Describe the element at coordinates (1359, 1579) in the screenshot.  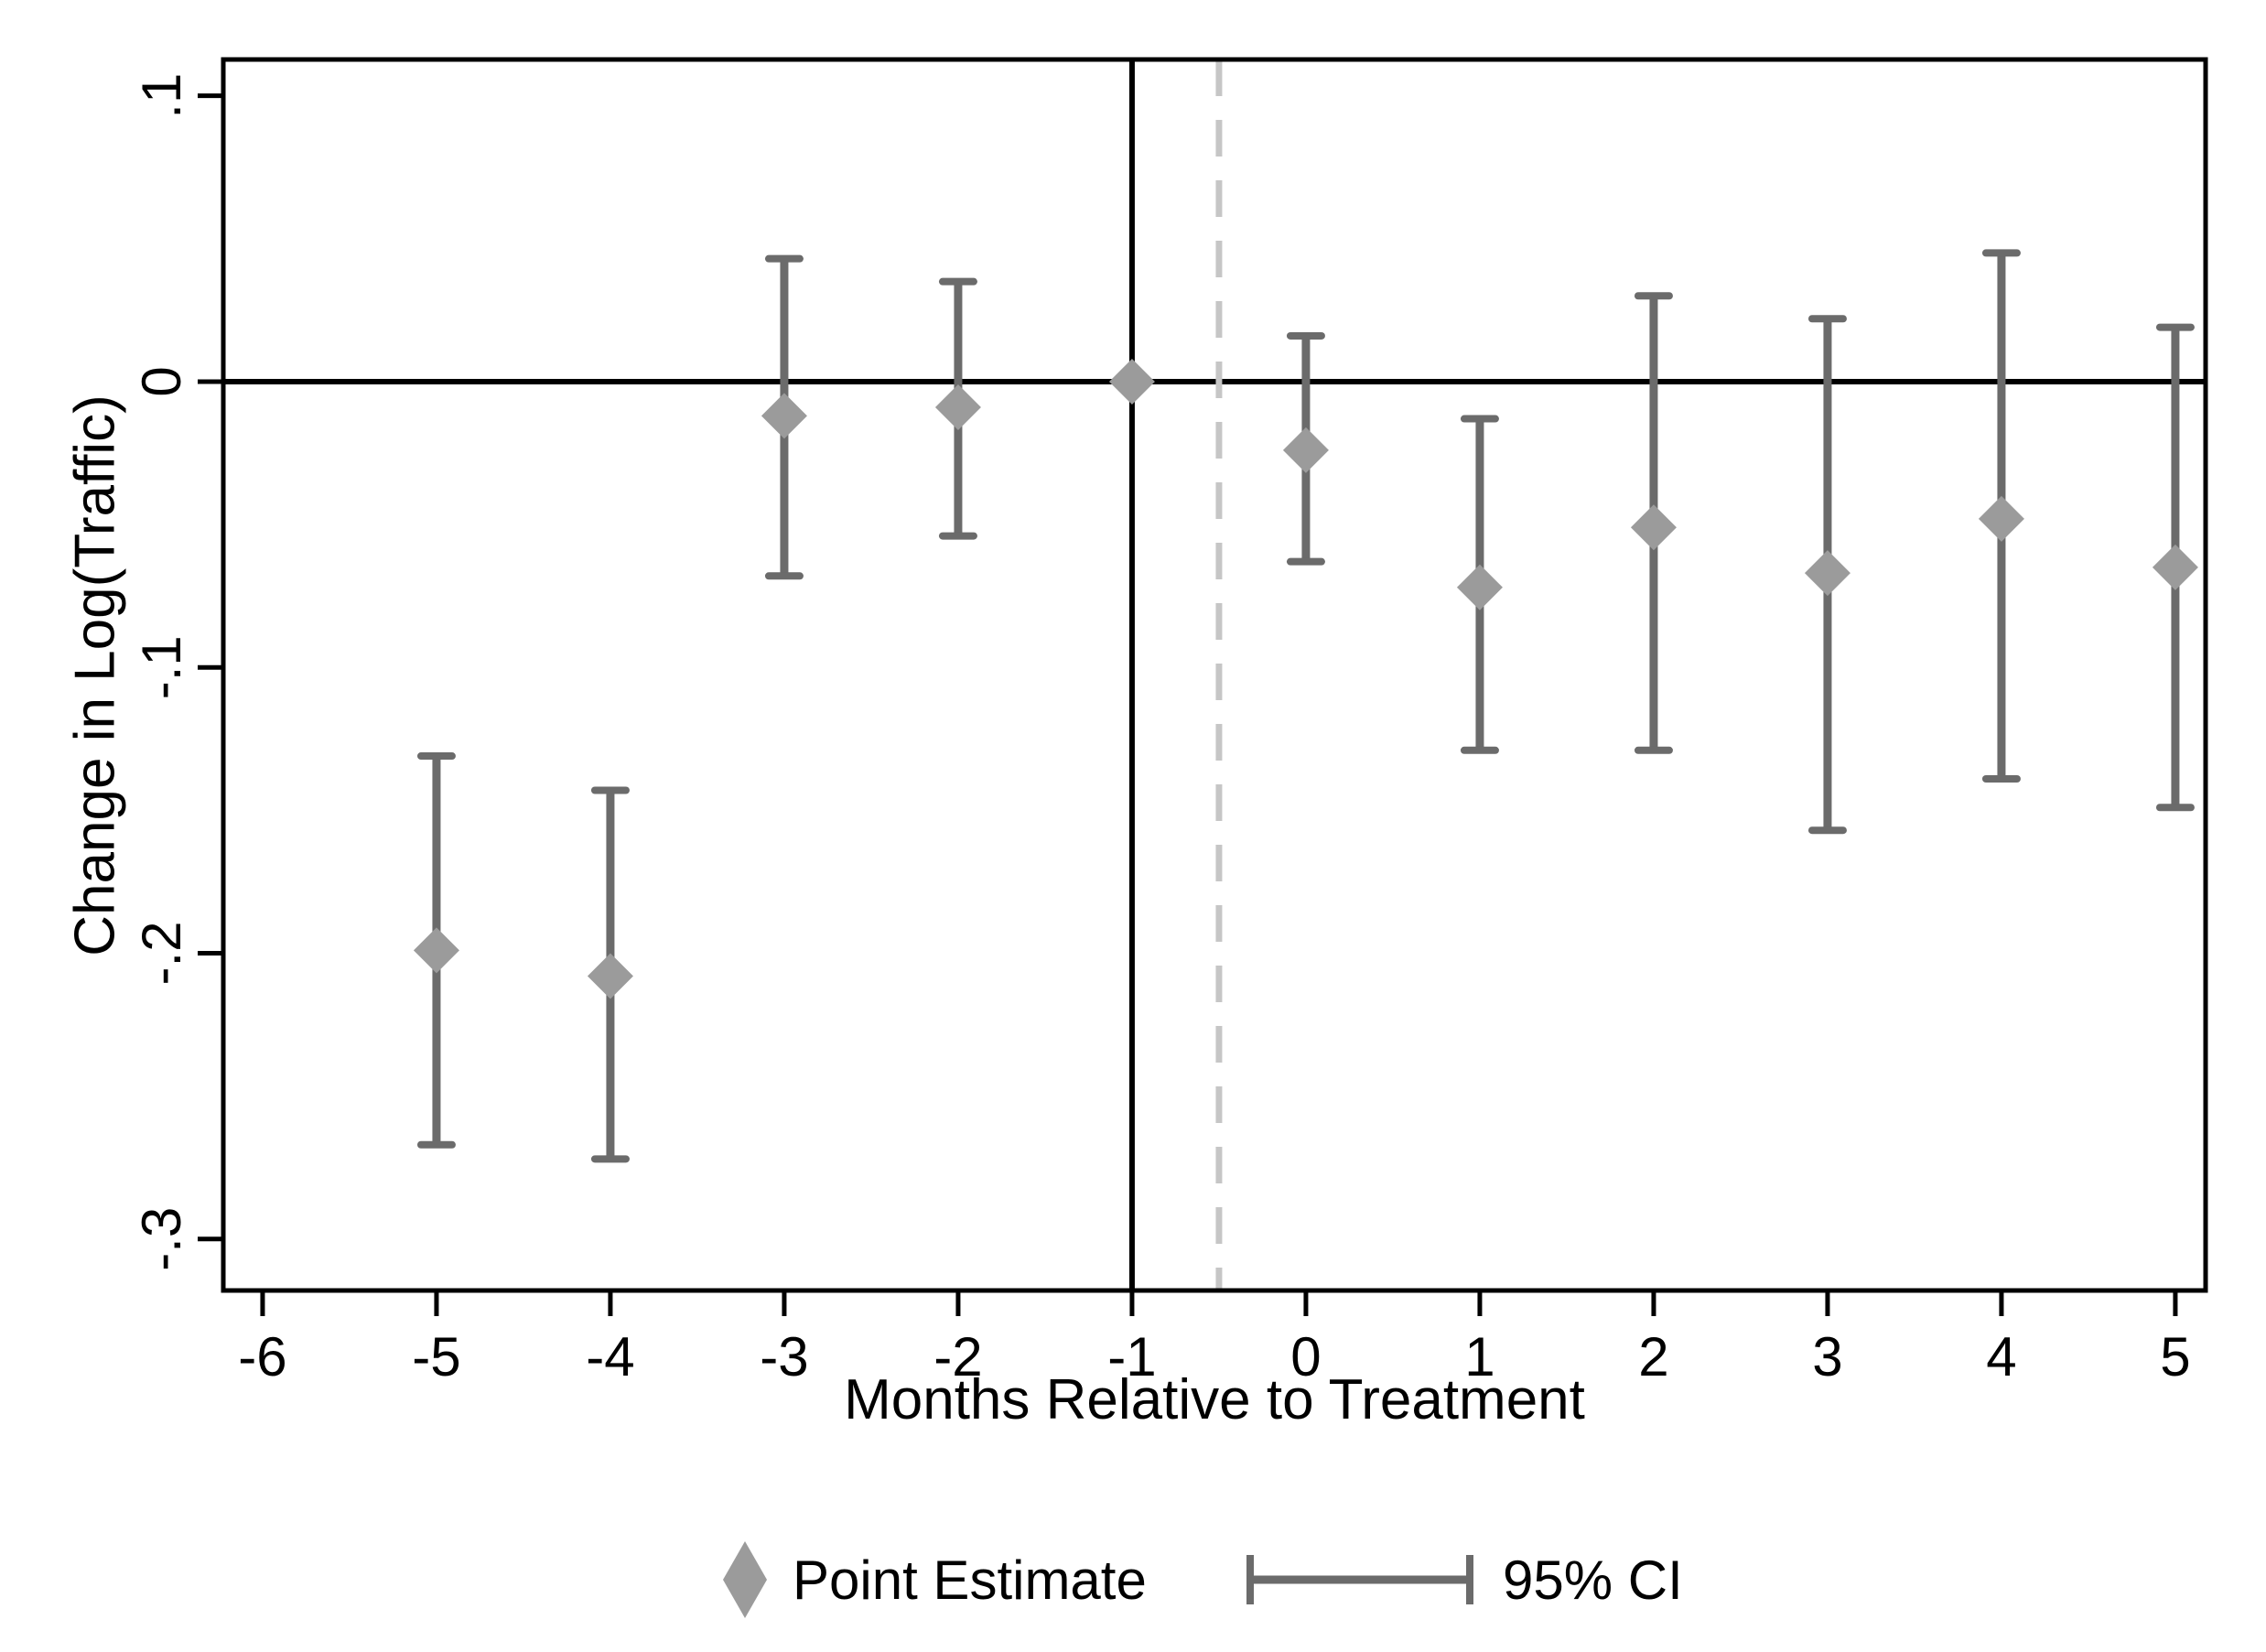
I see `legend-ci-icon` at that location.